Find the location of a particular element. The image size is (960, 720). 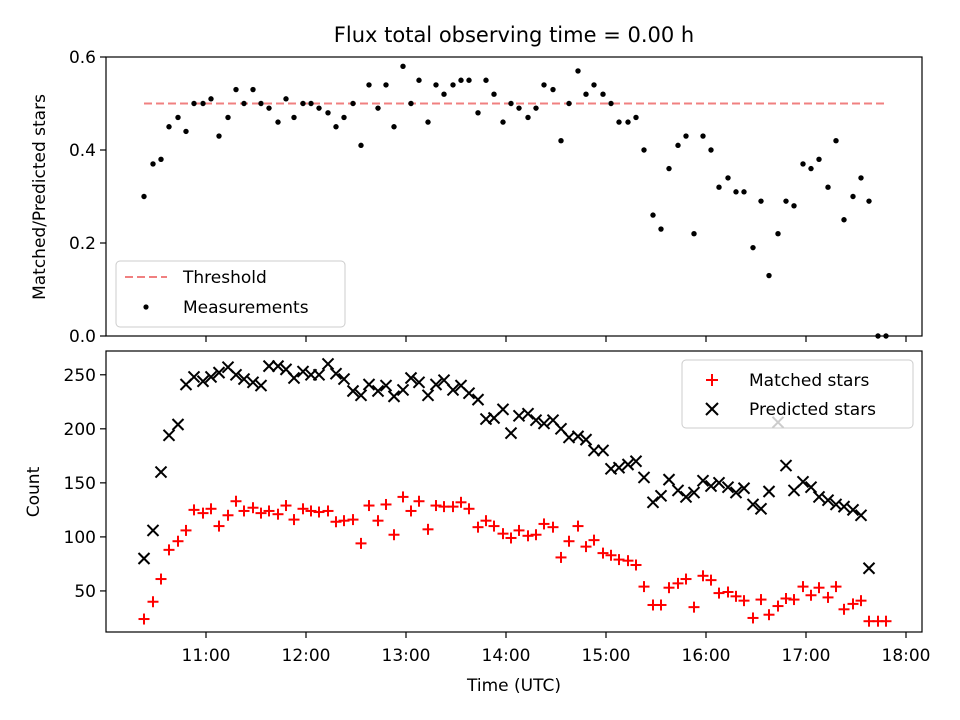

legend-matched-swatch is located at coordinates (712, 380).